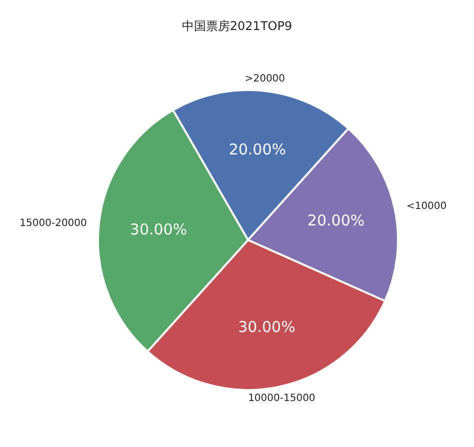 This screenshot has height=447, width=474. I want to click on slice-label: 10000-15000, so click(282, 398).